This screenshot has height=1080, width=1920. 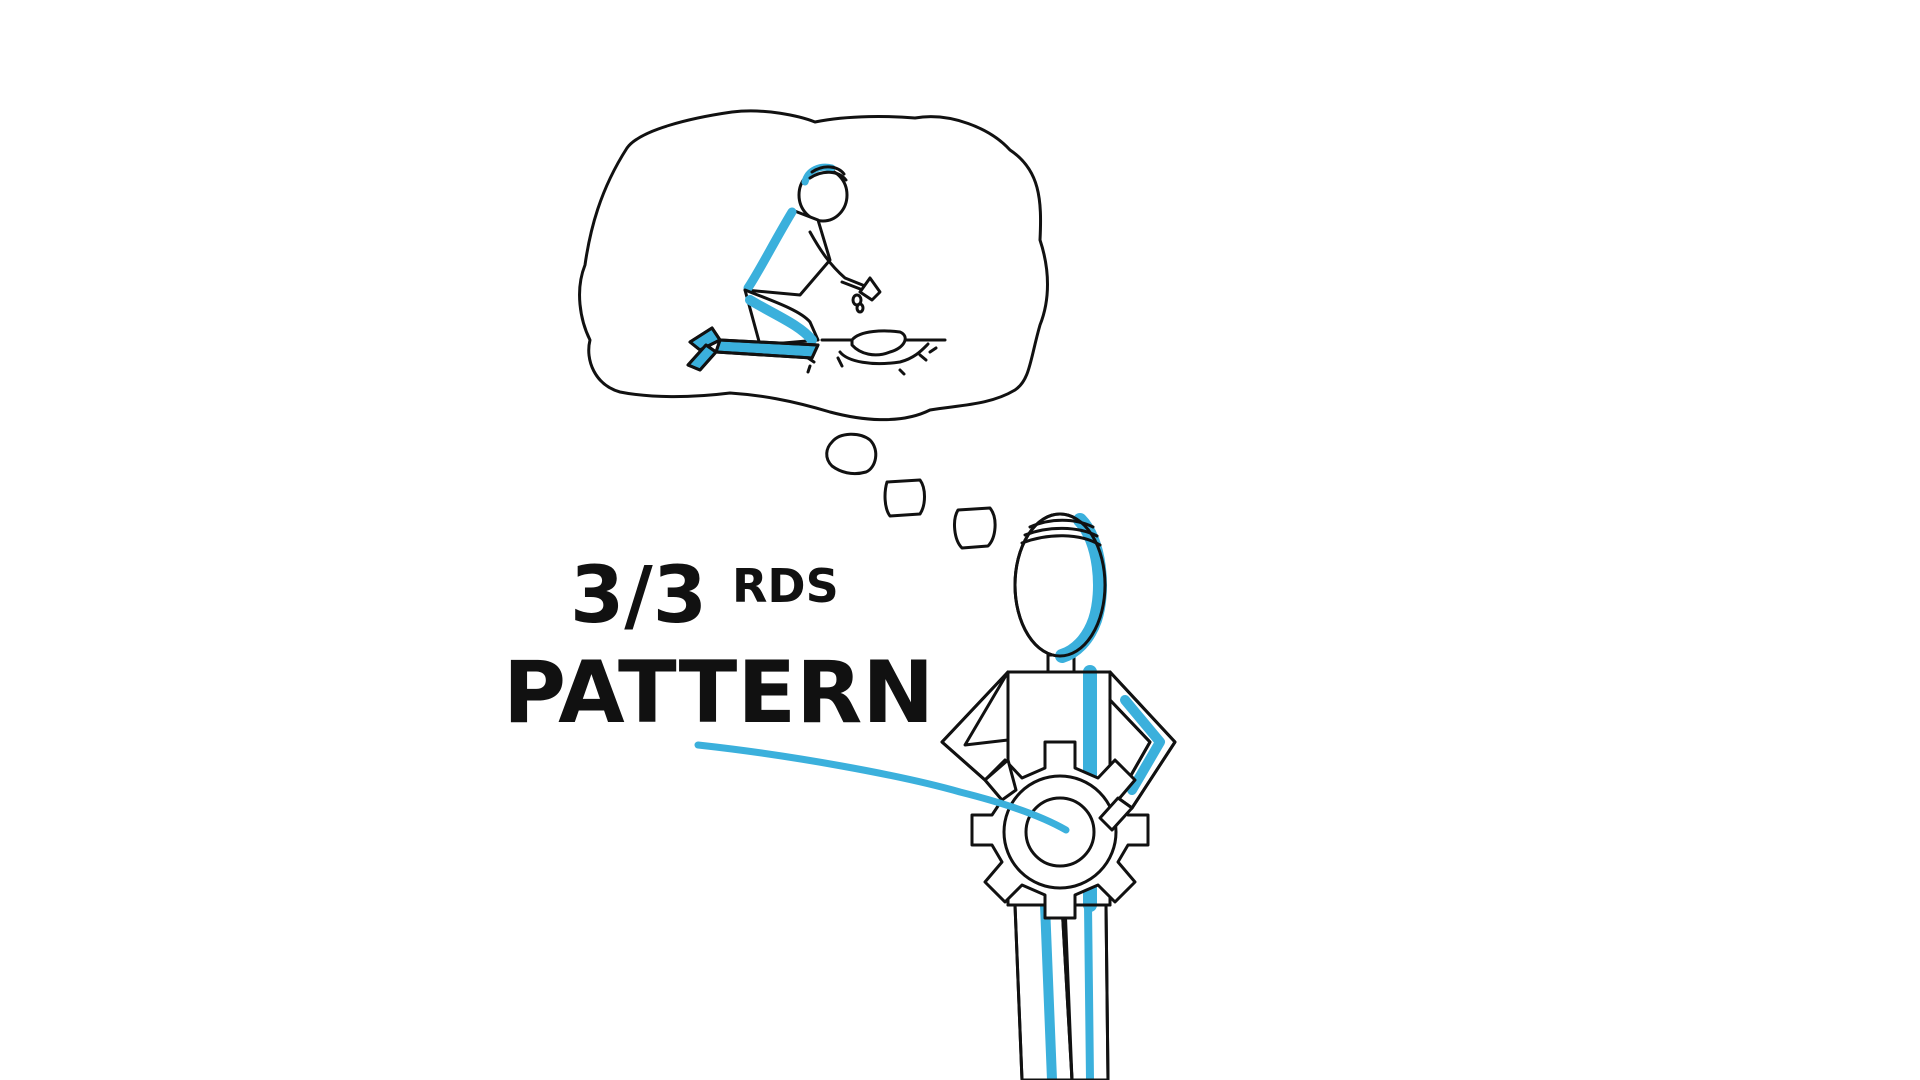 I want to click on thought-bubble-large, so click(x=851, y=454).